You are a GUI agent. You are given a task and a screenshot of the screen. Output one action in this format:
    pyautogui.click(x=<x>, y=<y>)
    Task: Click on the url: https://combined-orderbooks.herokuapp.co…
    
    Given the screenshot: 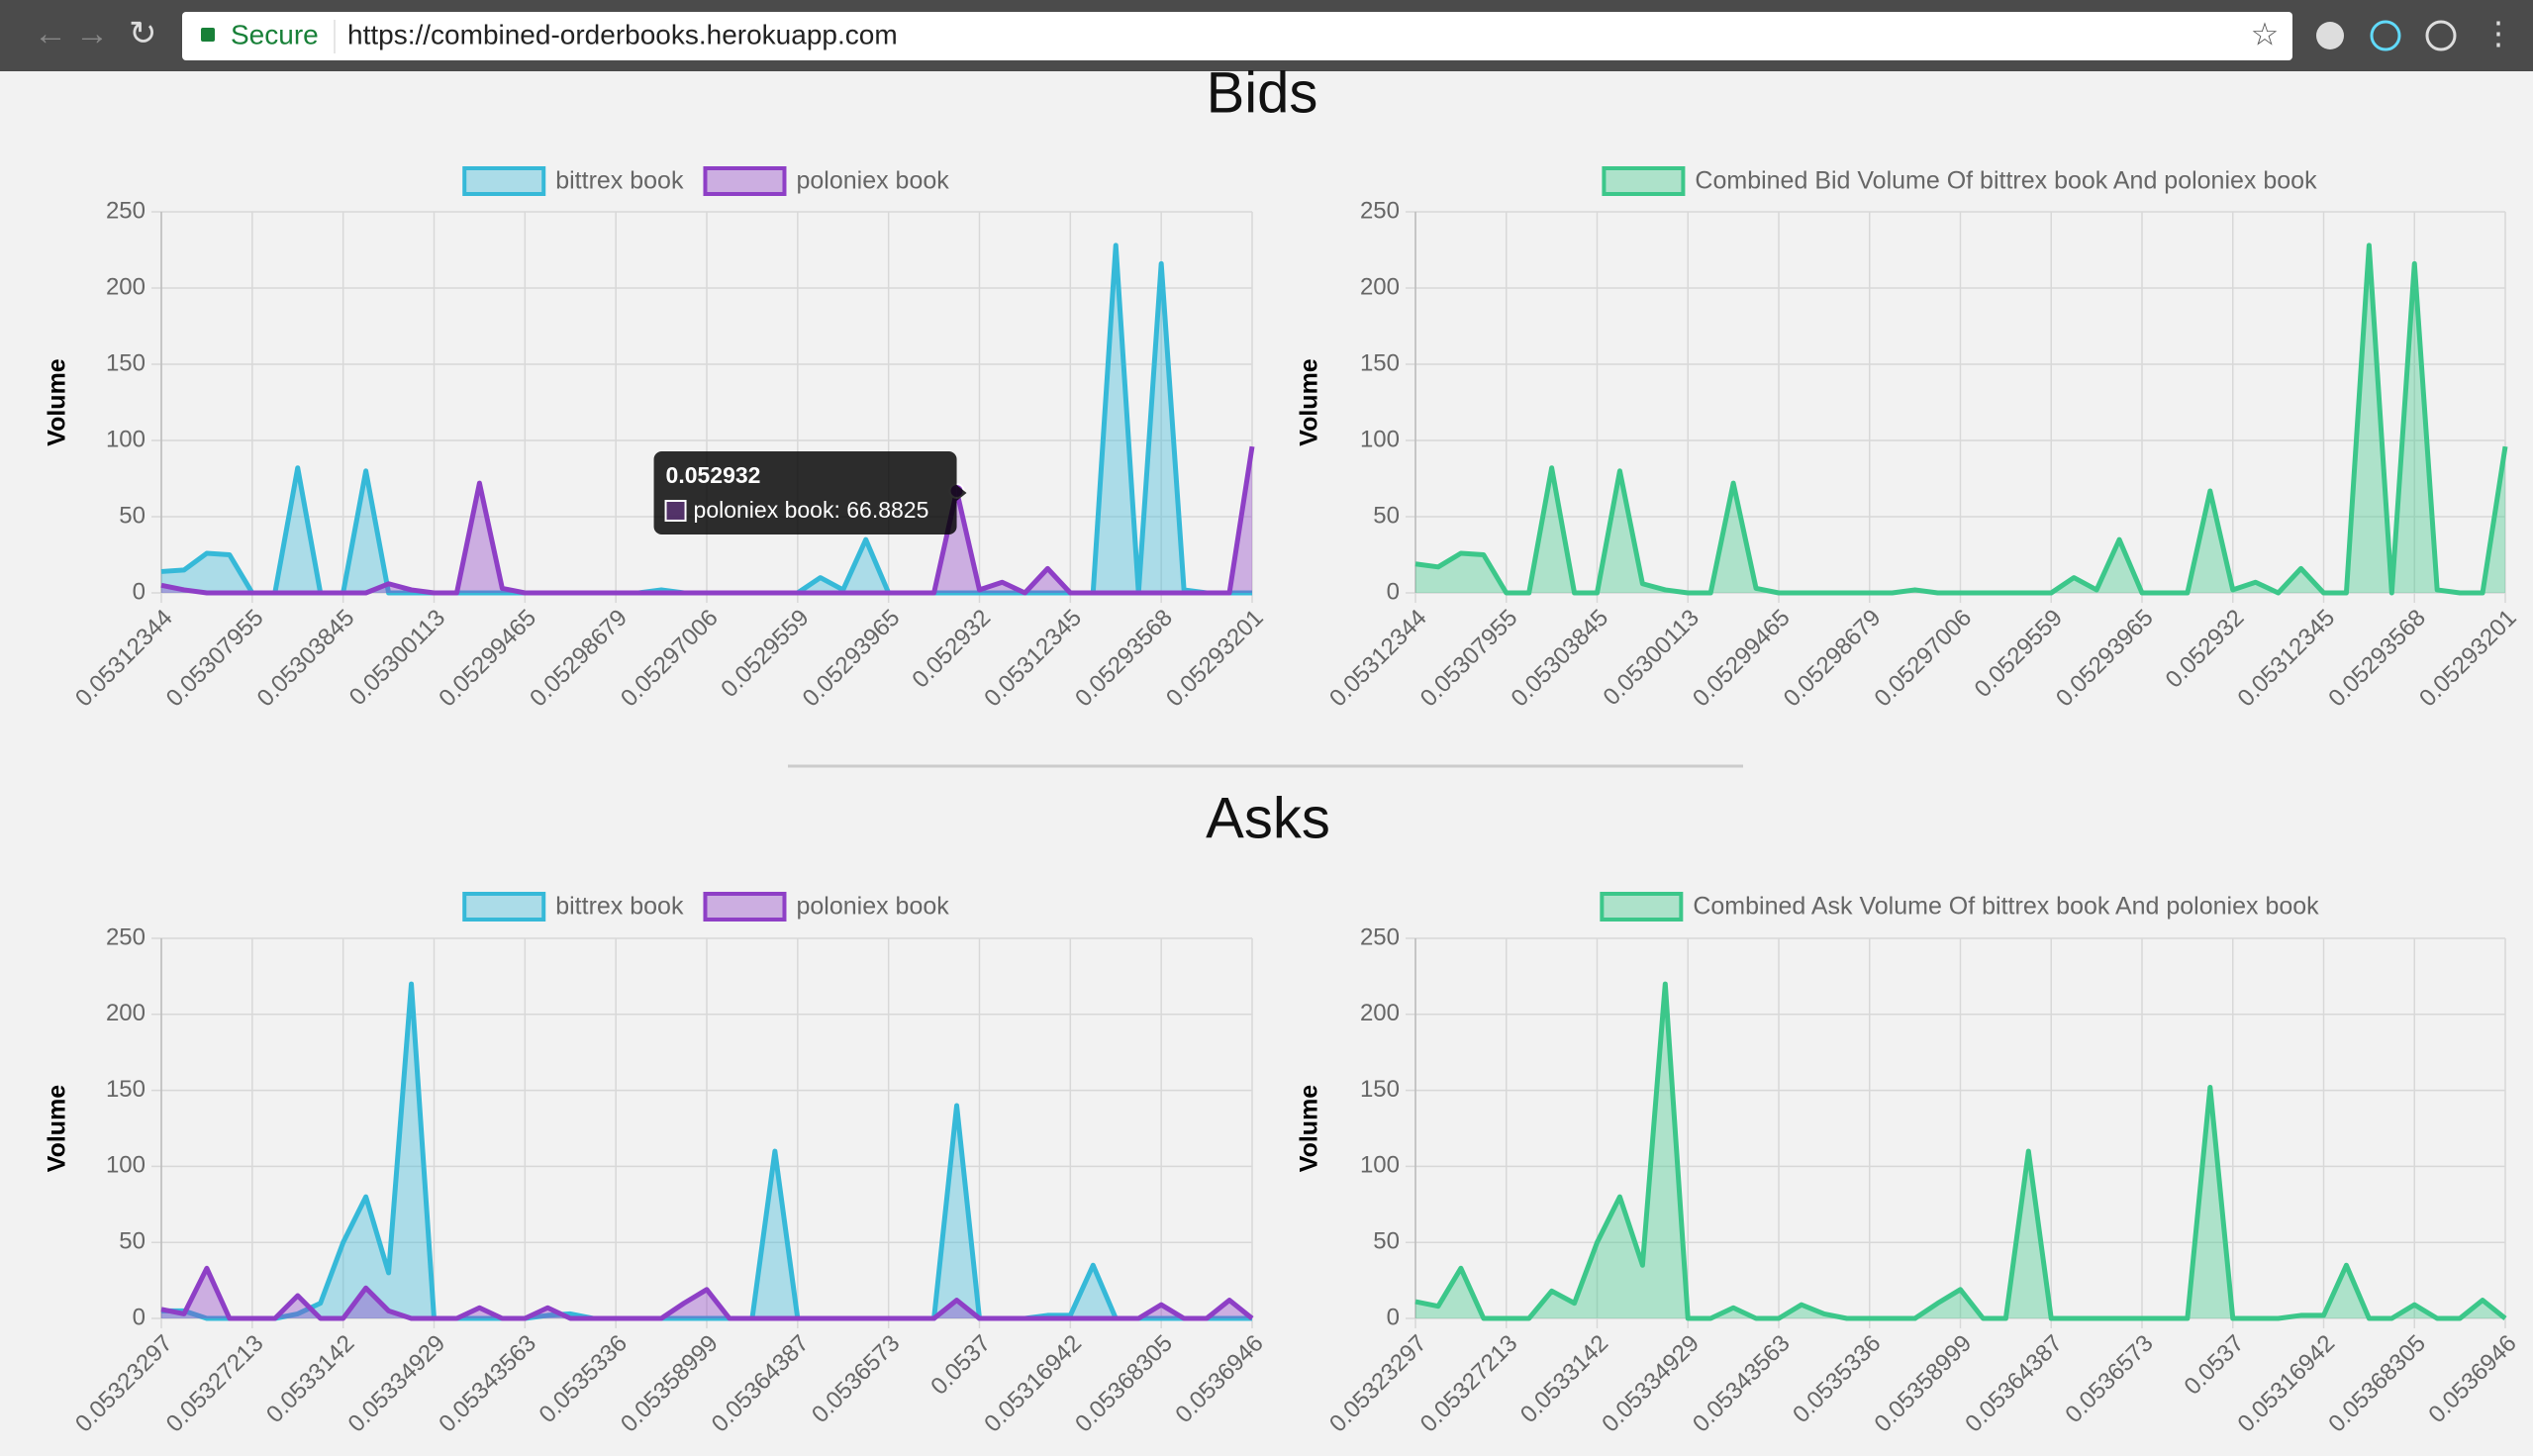 What is the action you would take?
    pyautogui.click(x=622, y=34)
    